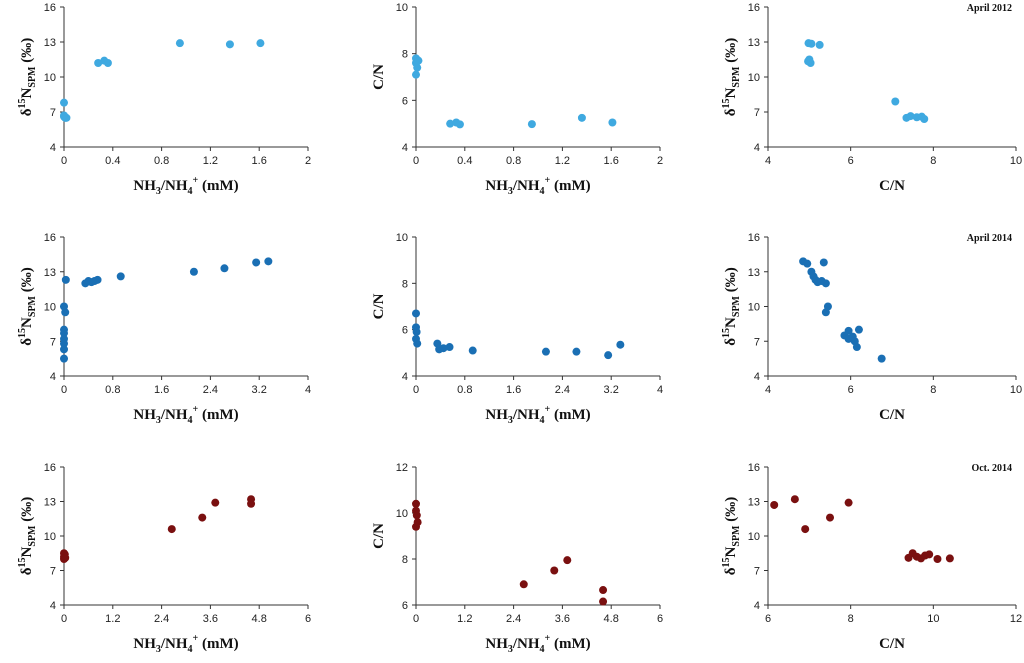 This screenshot has height=663, width=1024. Describe the element at coordinates (562, 619) in the screenshot. I see `x-tick-label: 3.6` at that location.